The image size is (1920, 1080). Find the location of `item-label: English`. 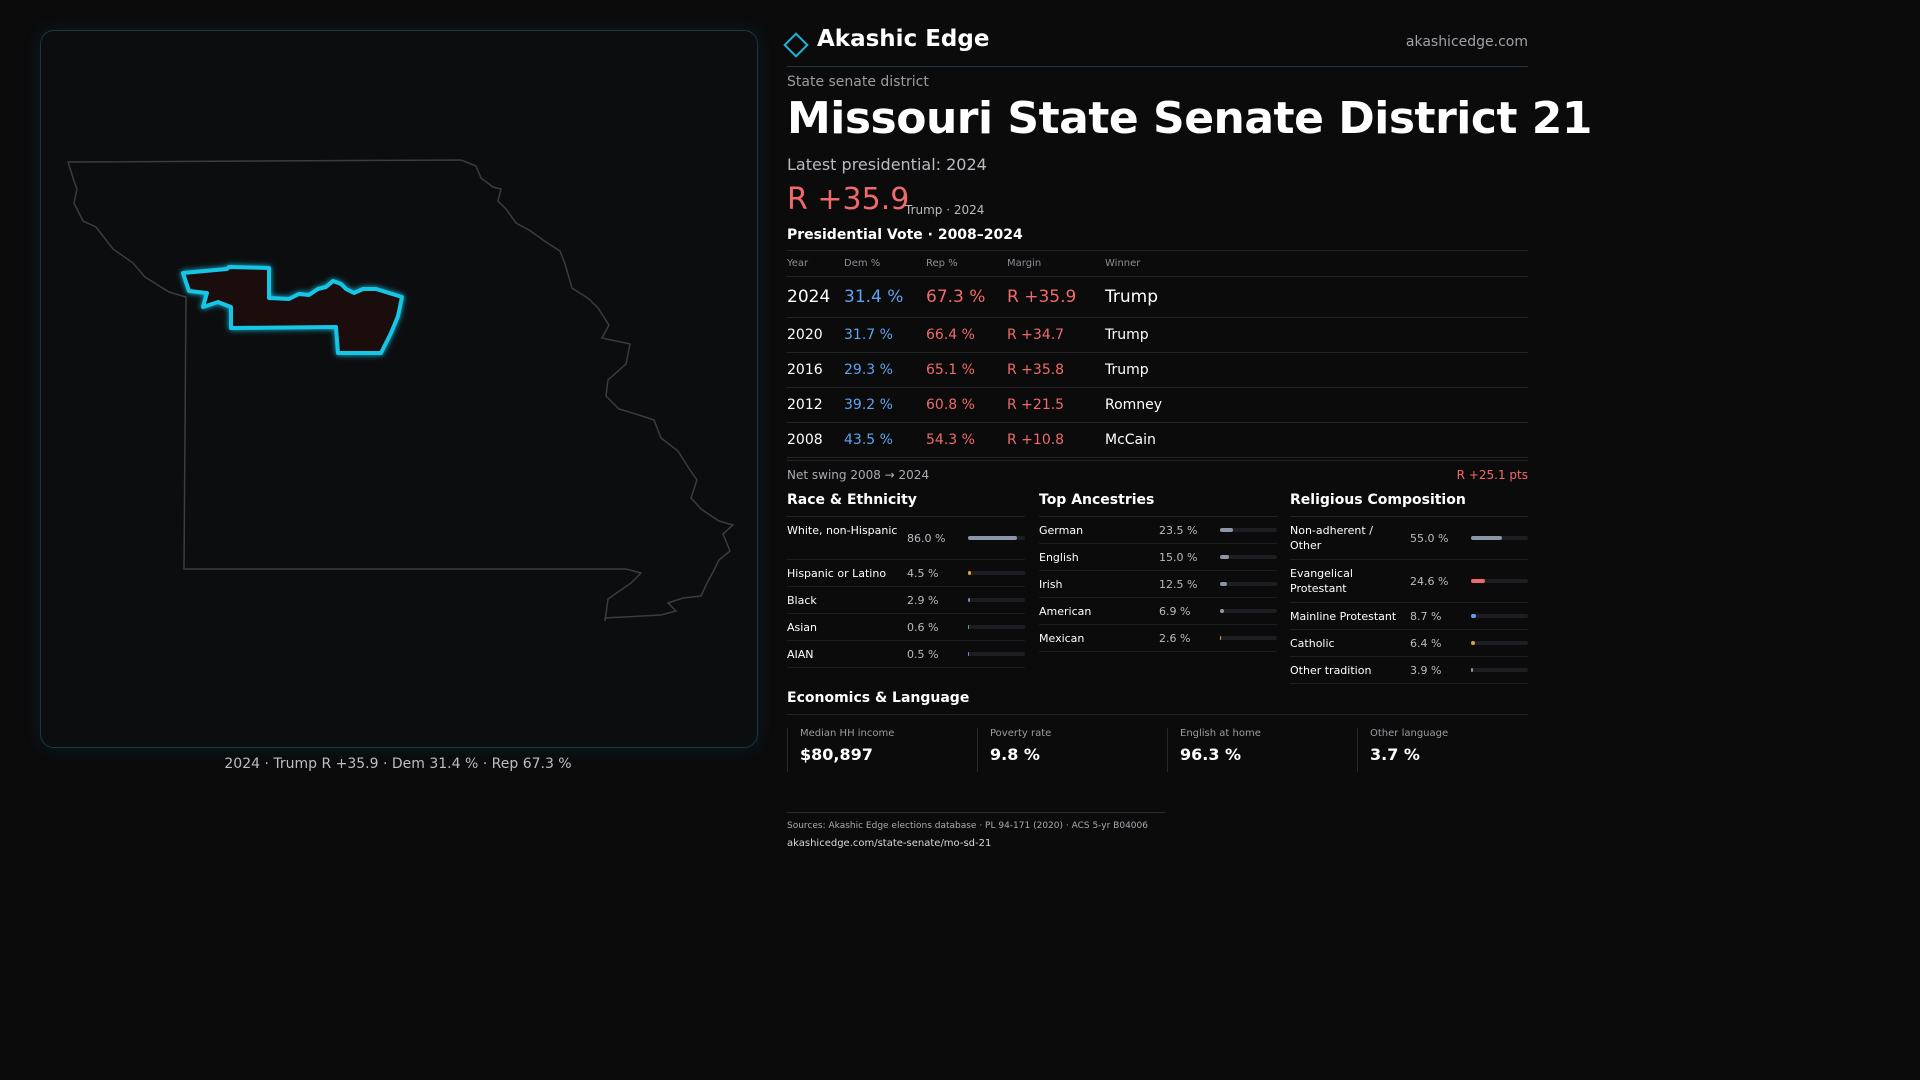

item-label: English is located at coordinates (1059, 557).